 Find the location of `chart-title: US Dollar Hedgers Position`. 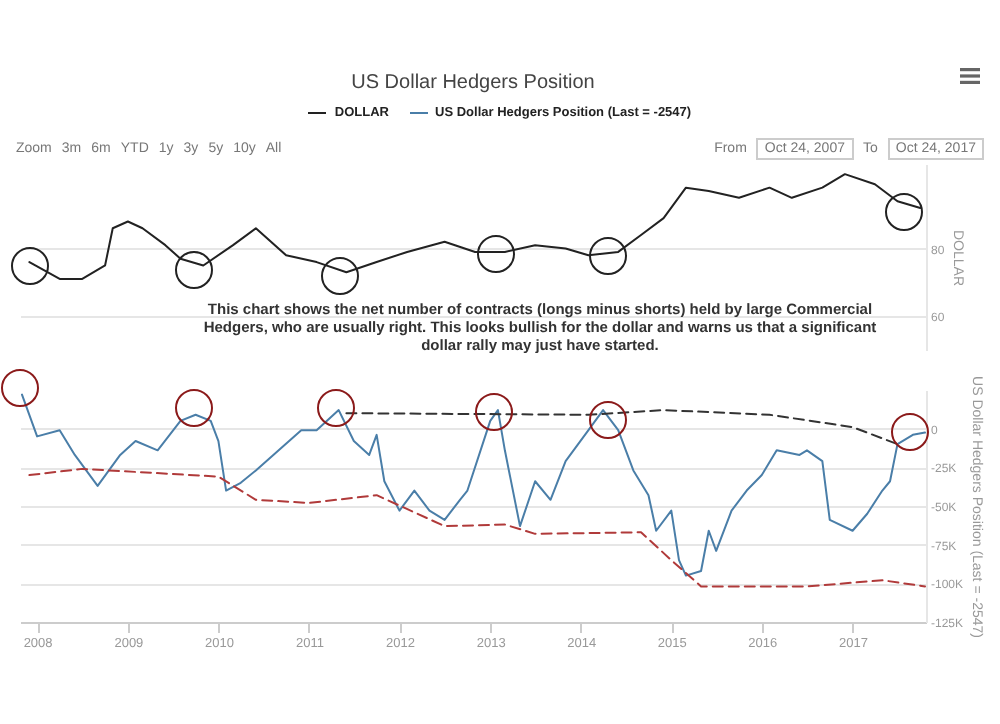

chart-title: US Dollar Hedgers Position is located at coordinates (473, 83).